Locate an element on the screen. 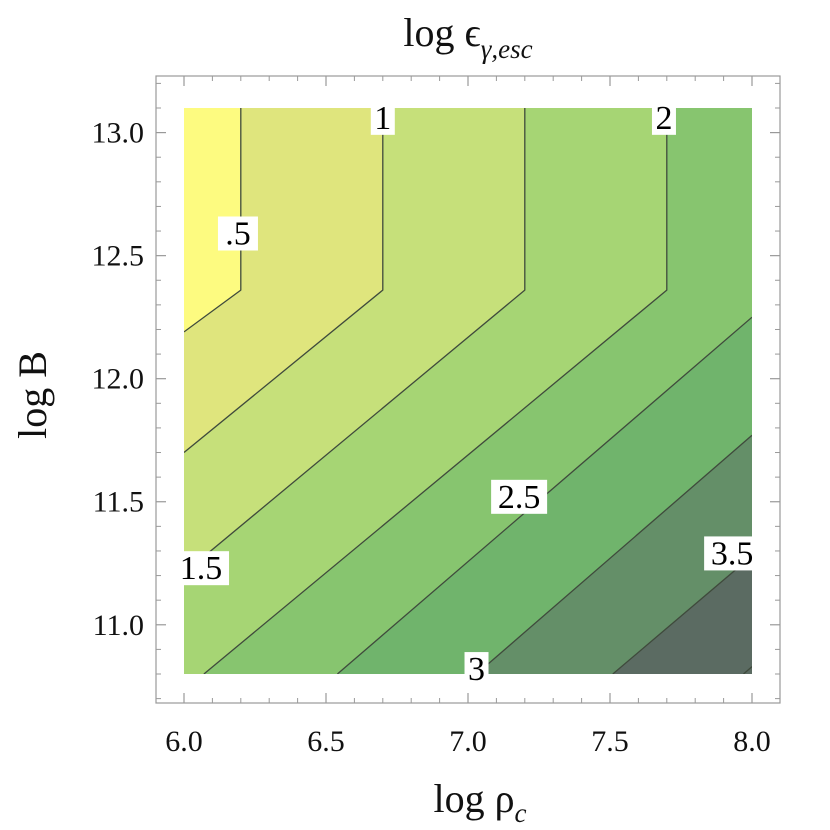 This screenshot has width=830, height=830. x-axis-title-subscript: c is located at coordinates (521, 813).